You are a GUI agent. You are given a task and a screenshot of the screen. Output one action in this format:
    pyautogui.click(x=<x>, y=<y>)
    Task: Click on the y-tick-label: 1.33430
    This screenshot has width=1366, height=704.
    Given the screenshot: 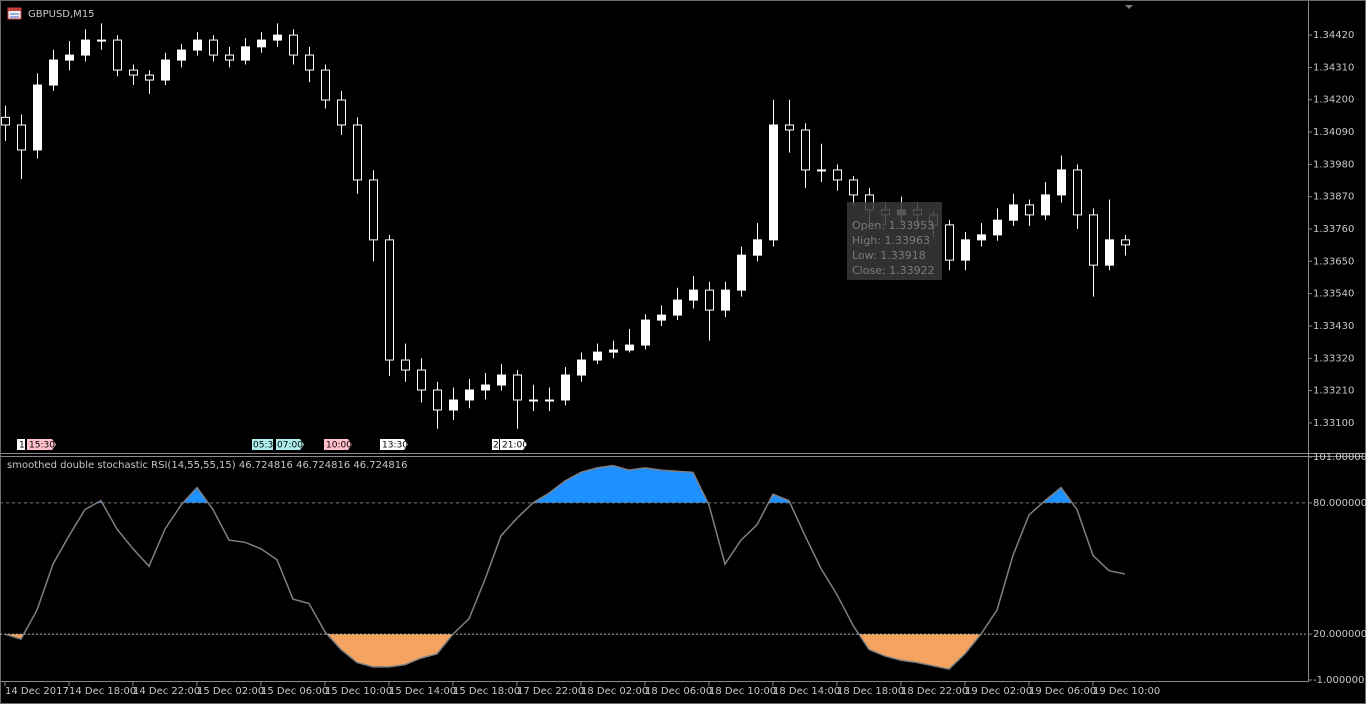 What is the action you would take?
    pyautogui.click(x=1333, y=326)
    